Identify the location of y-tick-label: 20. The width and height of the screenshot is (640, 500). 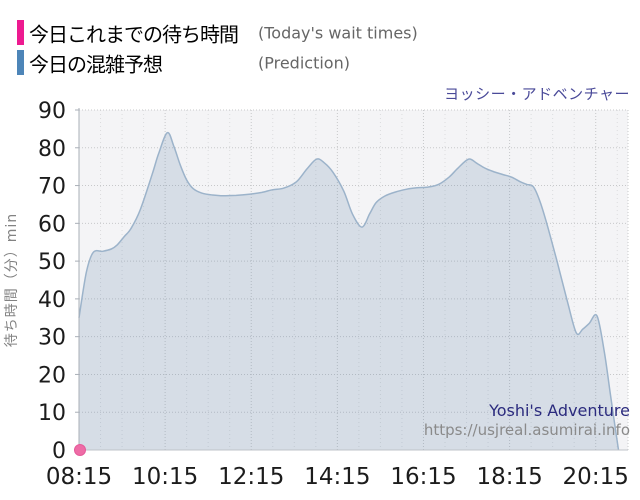
(52, 375).